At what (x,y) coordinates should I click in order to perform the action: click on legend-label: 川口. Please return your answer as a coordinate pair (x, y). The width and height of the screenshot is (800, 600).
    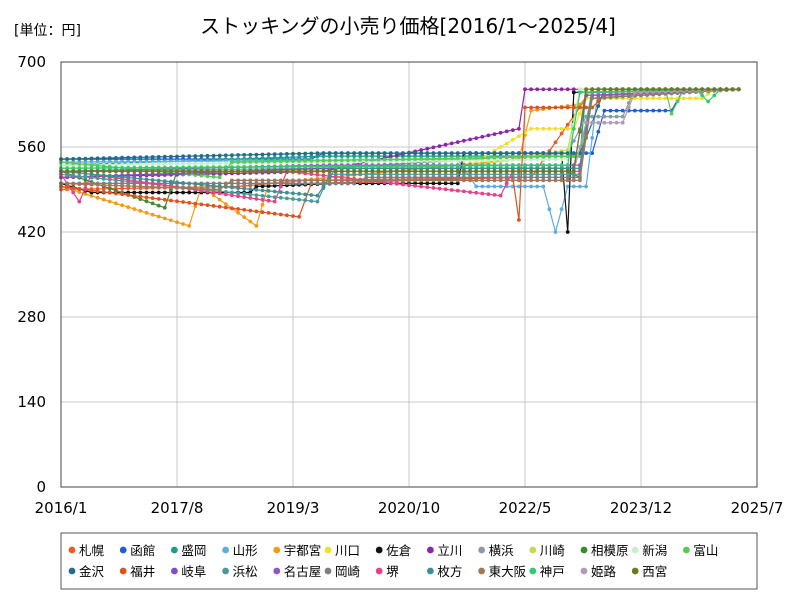
    Looking at the image, I should click on (347, 550).